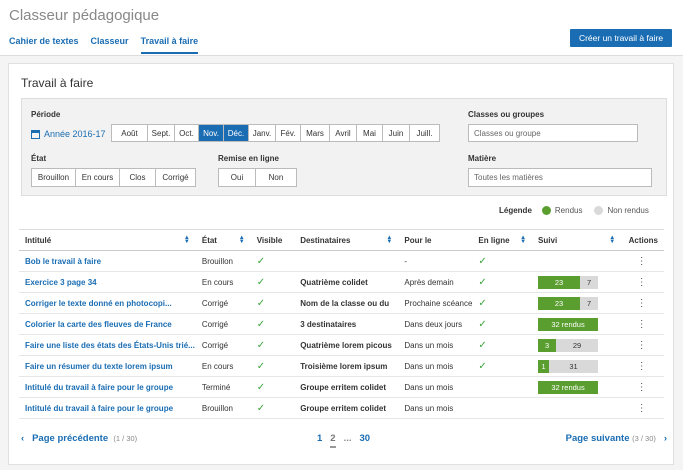 The height and width of the screenshot is (470, 683). What do you see at coordinates (175, 177) in the screenshot?
I see `etat-option-3: Corrigé` at bounding box center [175, 177].